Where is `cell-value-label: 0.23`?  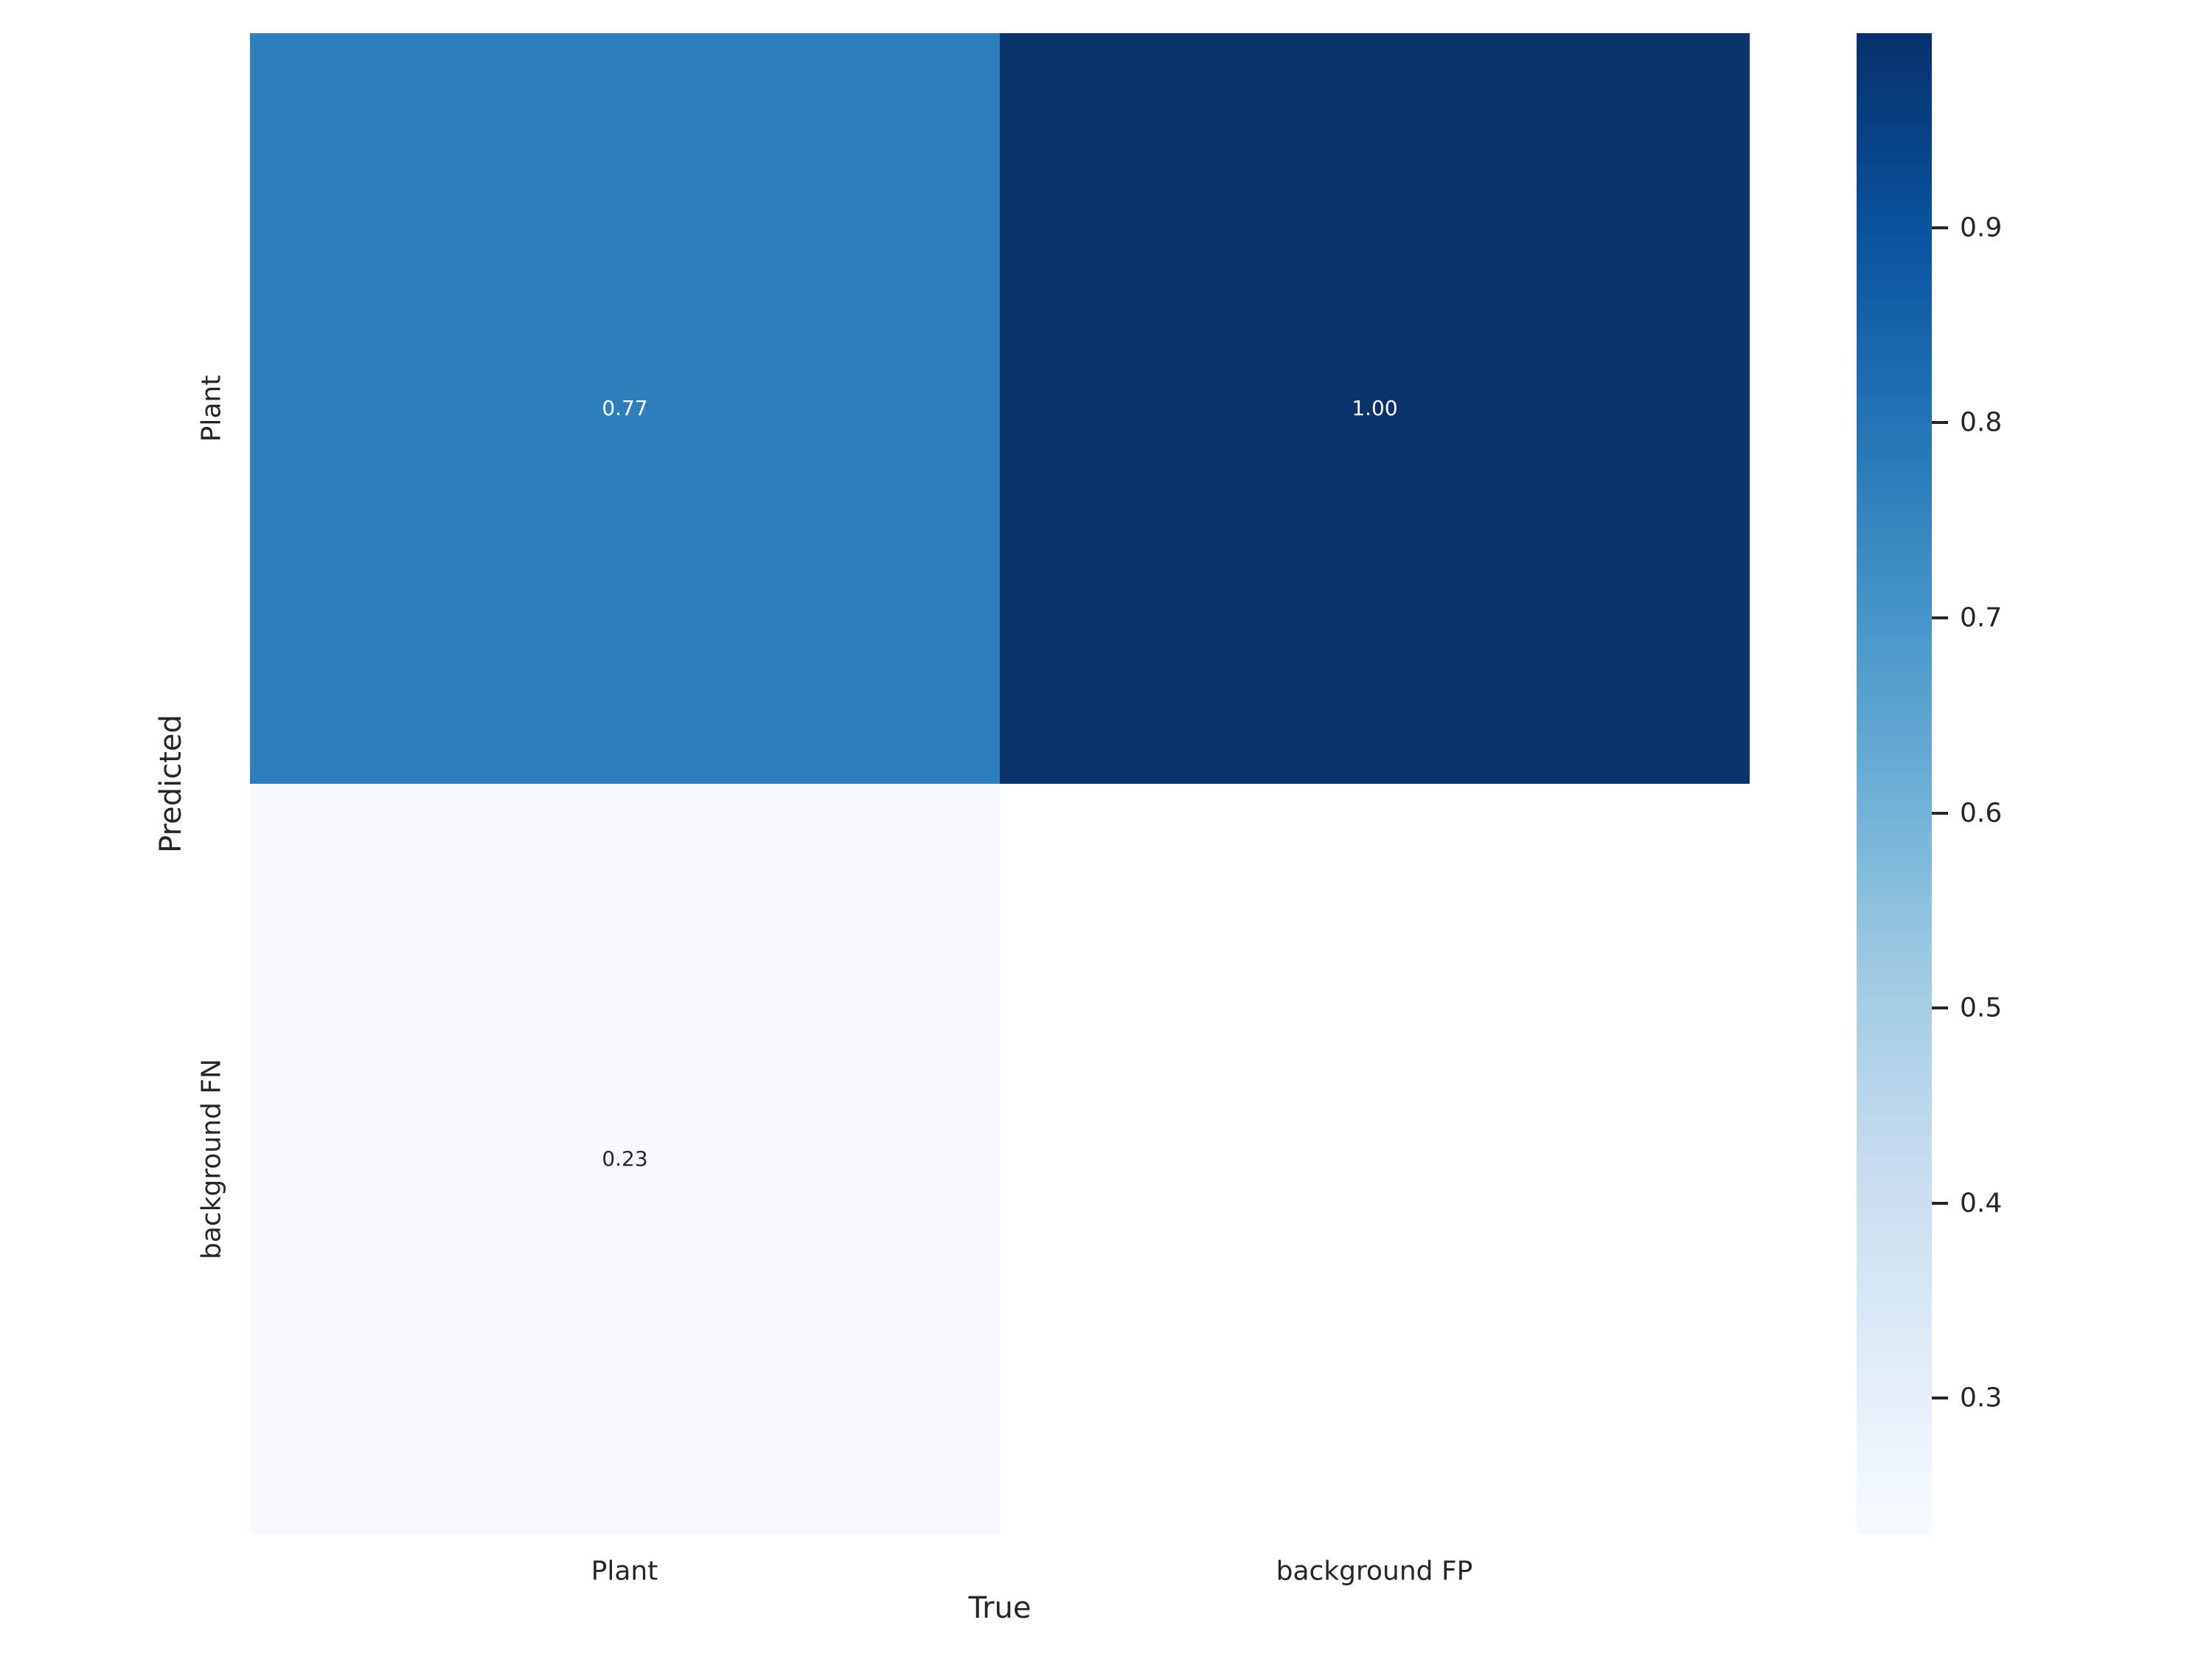 cell-value-label: 0.23 is located at coordinates (625, 1159).